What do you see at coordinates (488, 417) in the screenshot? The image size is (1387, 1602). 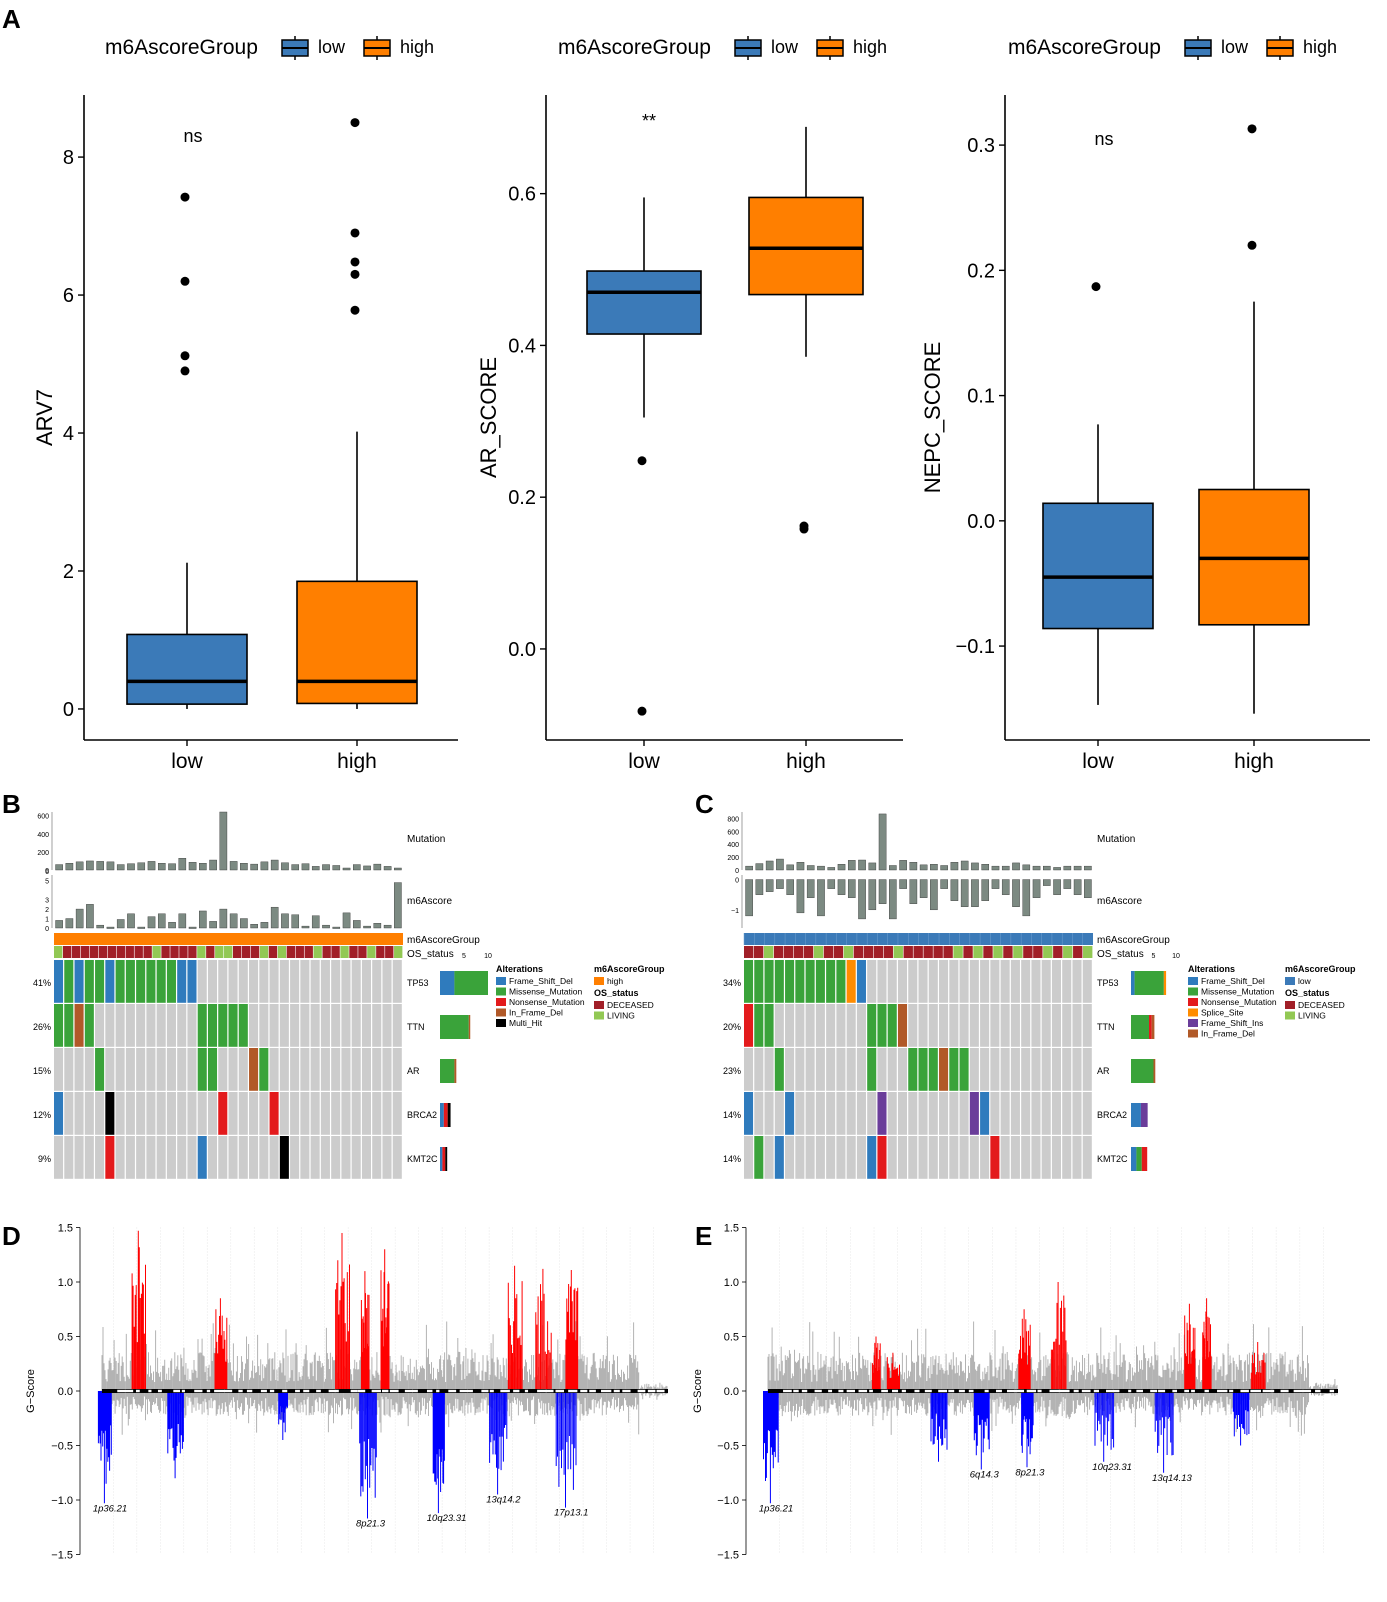 I see `y-axis-label: AR_SCORE` at bounding box center [488, 417].